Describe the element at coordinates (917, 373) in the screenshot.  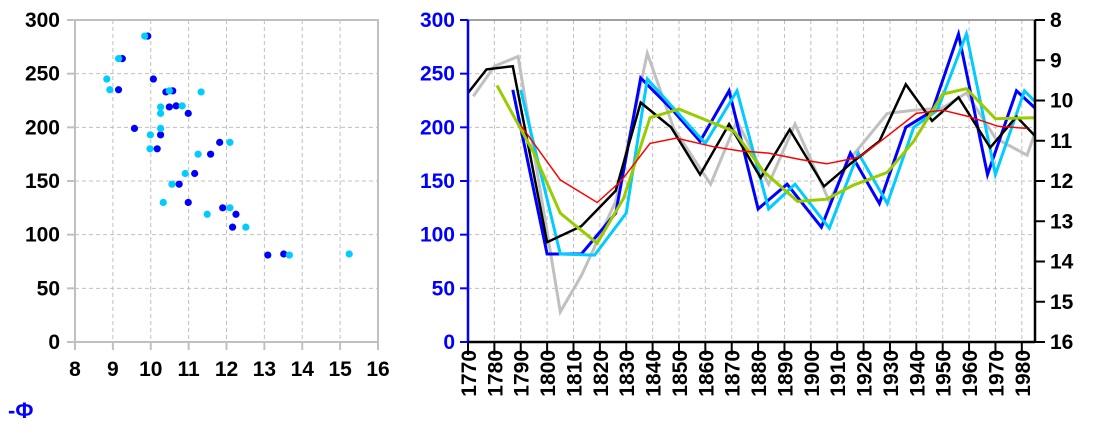
I see `x-tick-label: 1940` at that location.